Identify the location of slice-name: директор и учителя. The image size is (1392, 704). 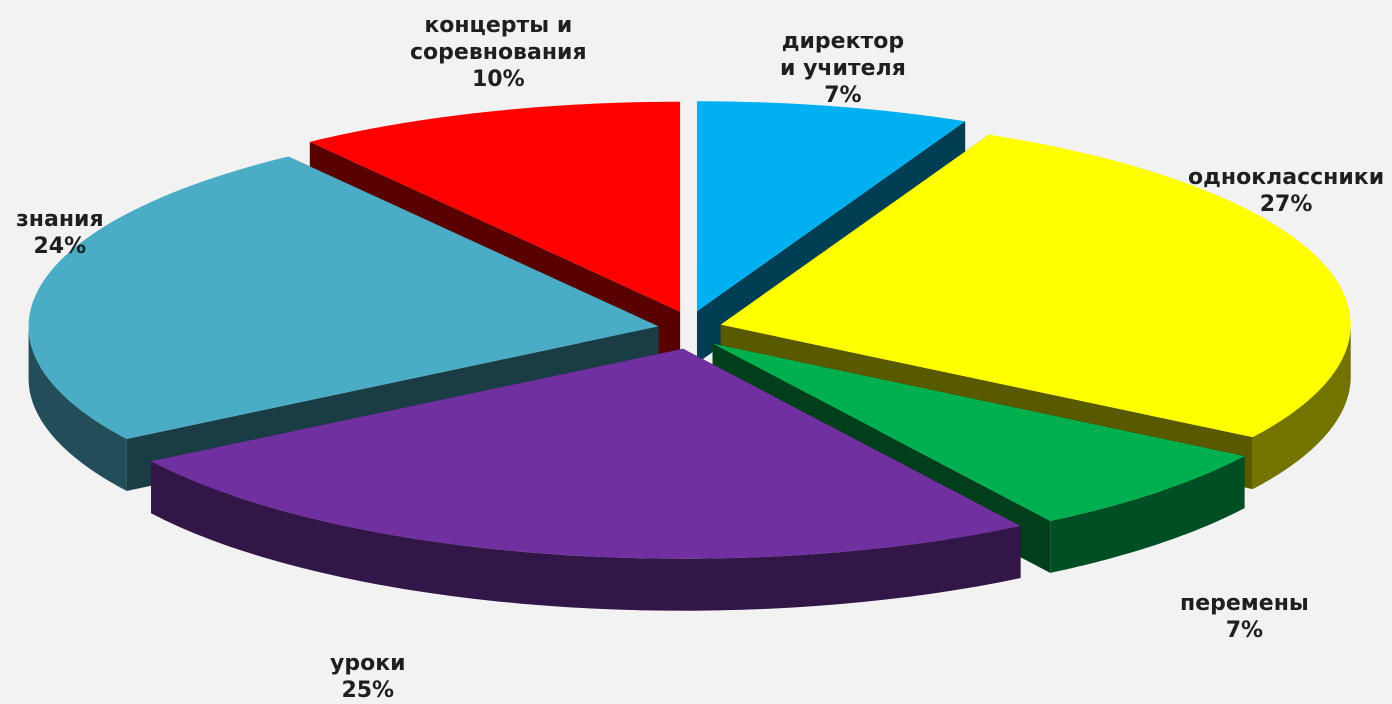
(843, 55).